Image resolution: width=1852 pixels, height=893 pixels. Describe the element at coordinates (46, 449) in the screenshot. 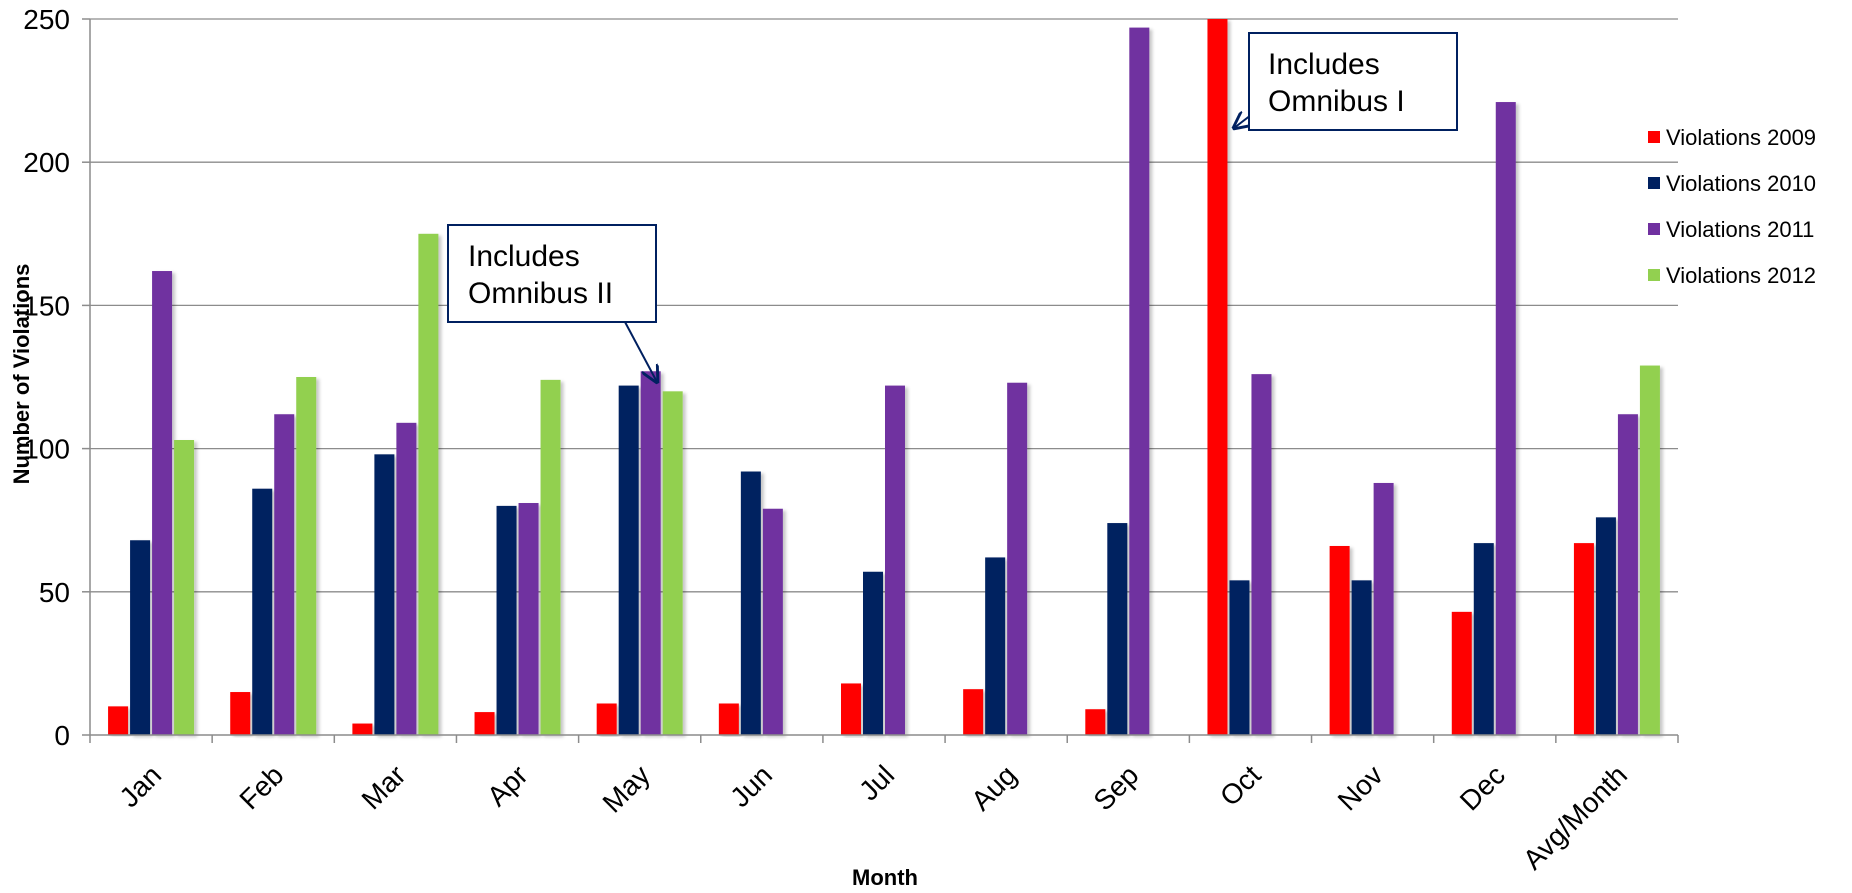

I see `y-tick-label: 100` at that location.